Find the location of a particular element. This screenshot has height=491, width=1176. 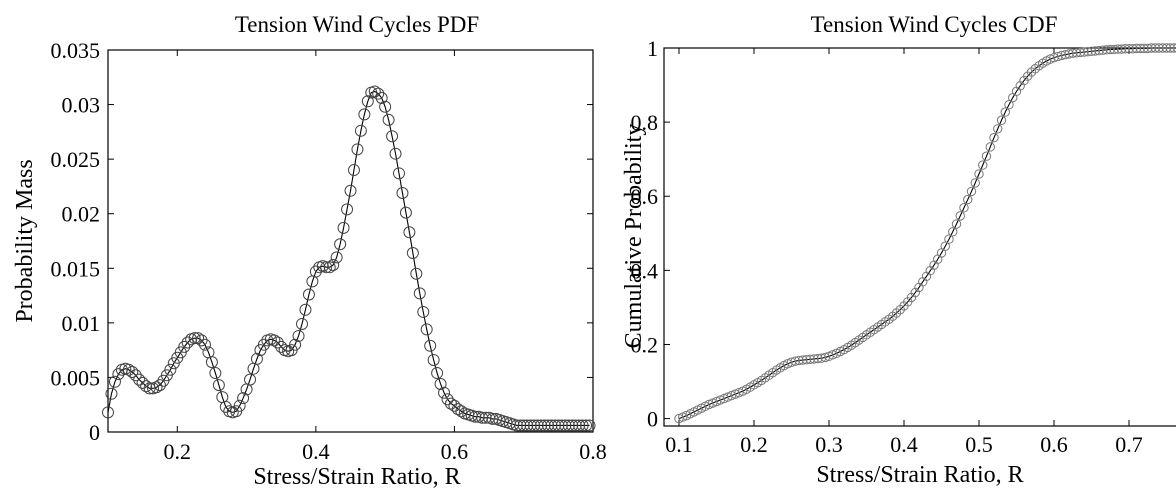

pdf-y-tick-label: 0.015 is located at coordinates (76, 268).